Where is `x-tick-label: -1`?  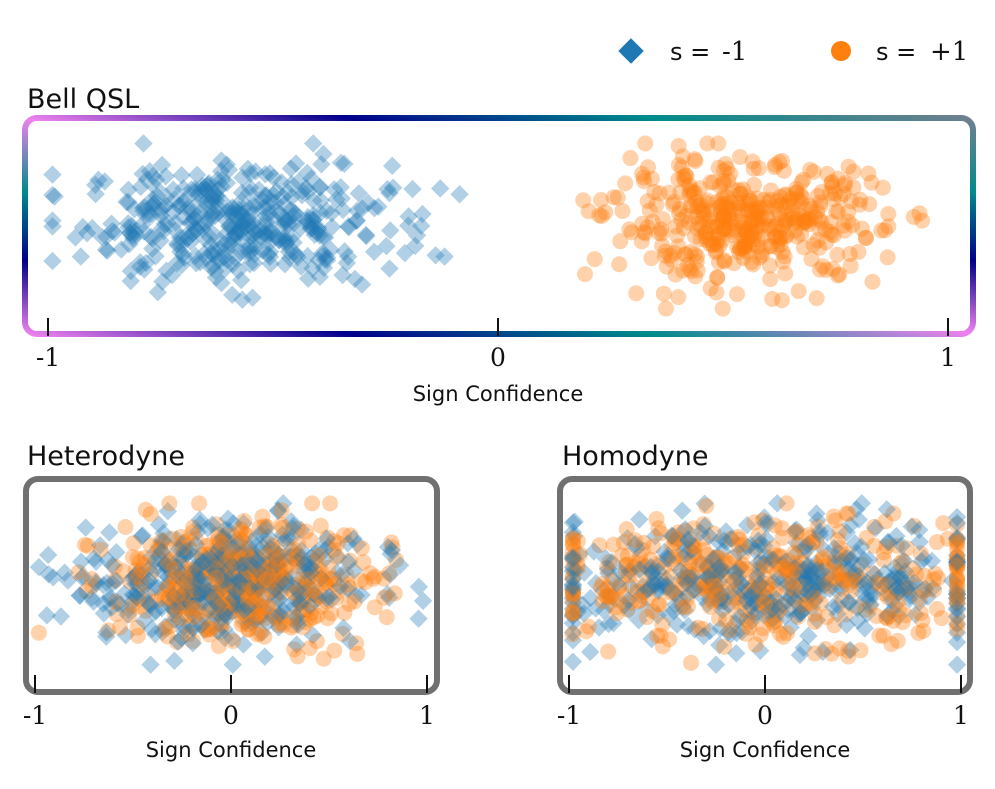 x-tick-label: -1 is located at coordinates (569, 715).